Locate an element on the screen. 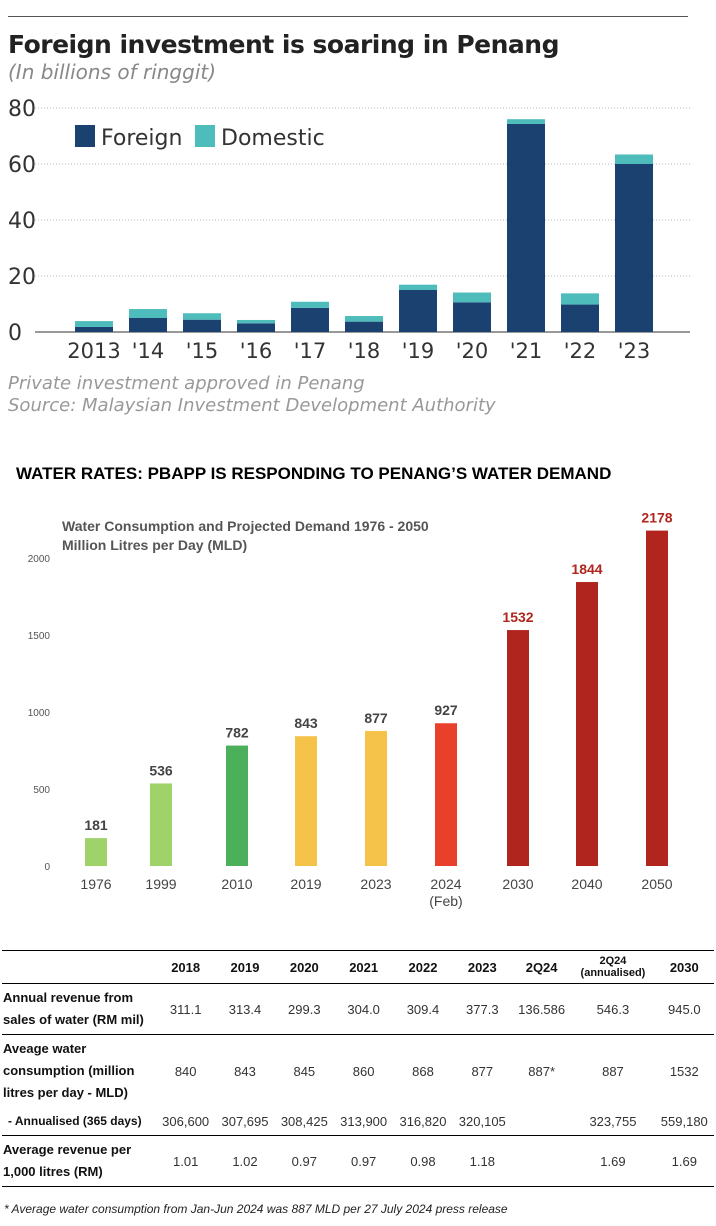 The height and width of the screenshot is (1226, 716). table-cell: 136.586 is located at coordinates (541, 1009).